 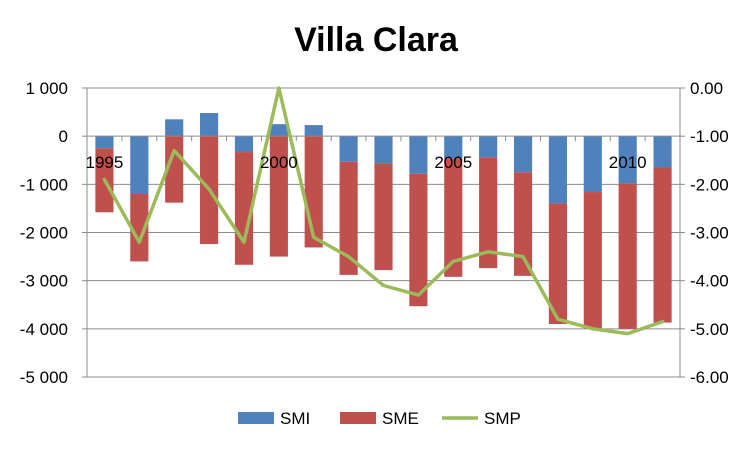 I want to click on left-tick-label: -2 000, so click(x=44, y=233).